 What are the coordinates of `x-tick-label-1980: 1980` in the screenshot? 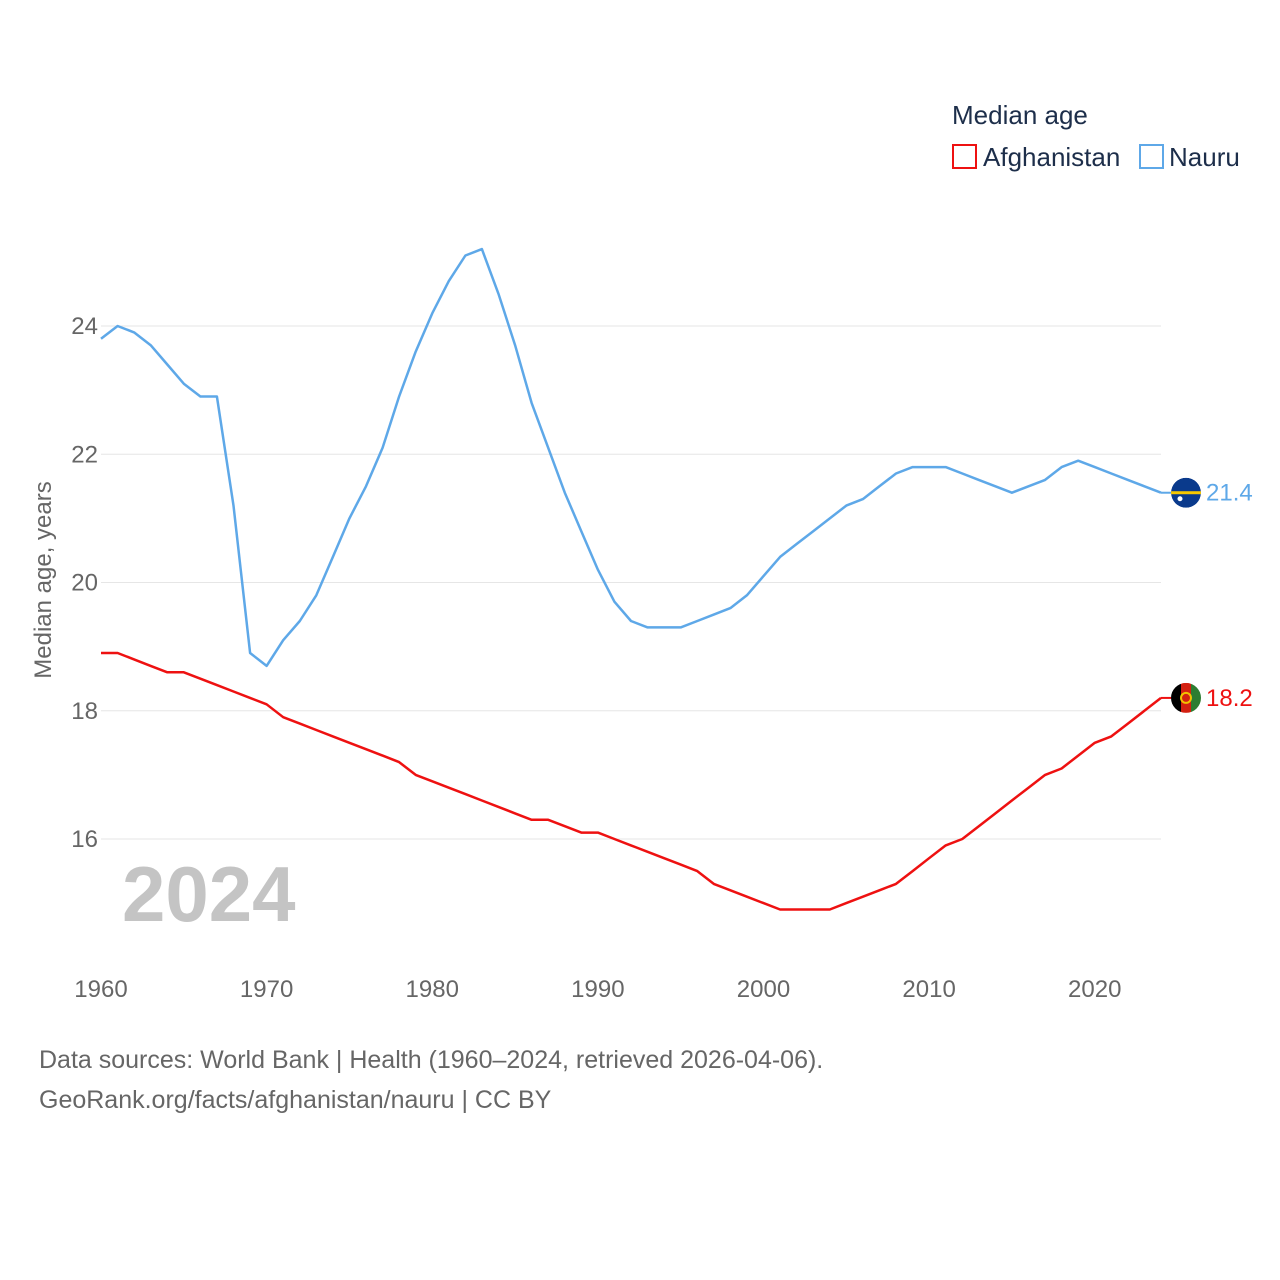 It's located at (432, 989).